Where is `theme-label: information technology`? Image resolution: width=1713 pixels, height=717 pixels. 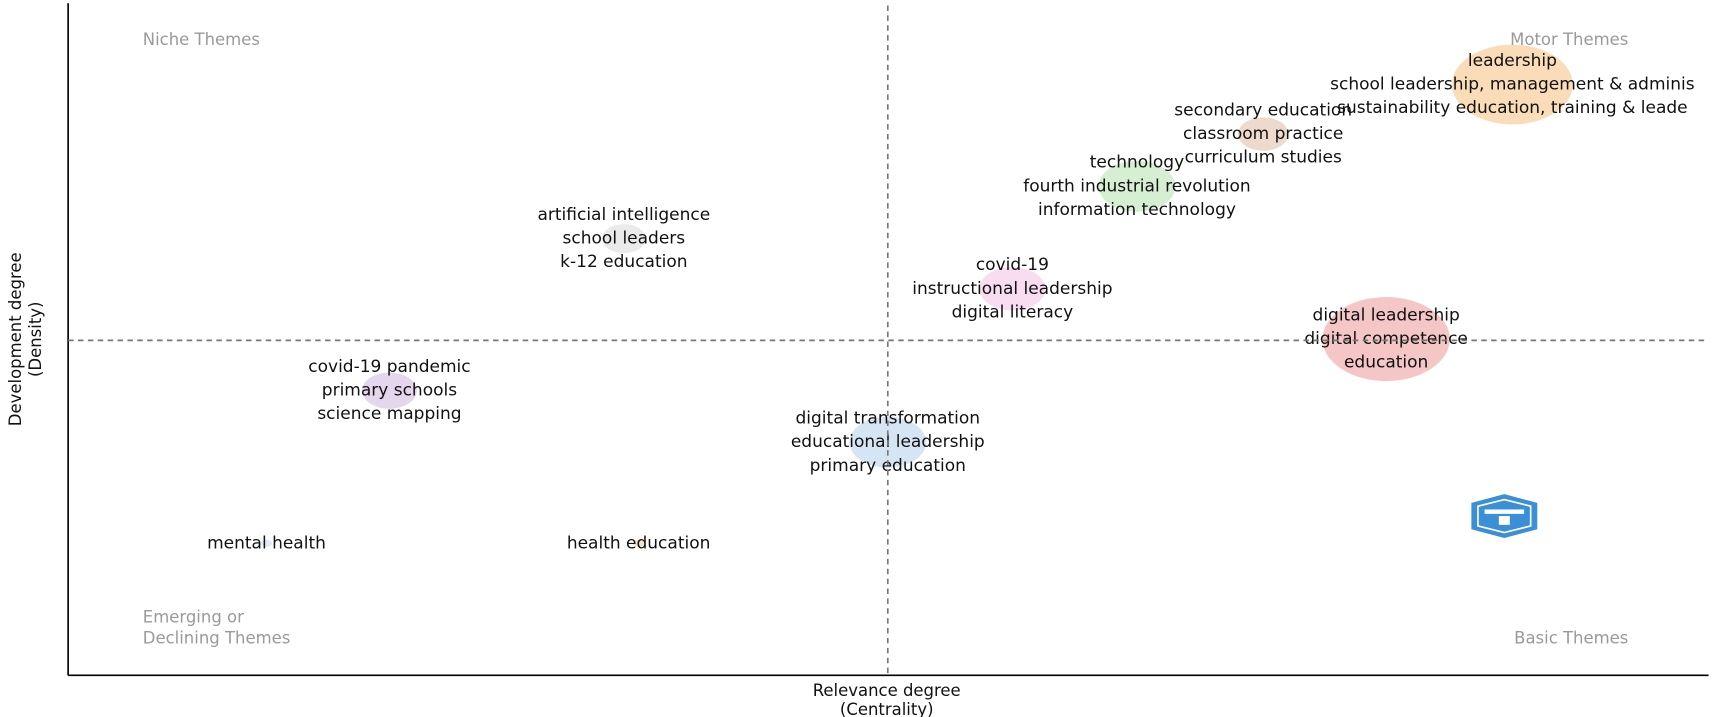
theme-label: information technology is located at coordinates (1137, 210).